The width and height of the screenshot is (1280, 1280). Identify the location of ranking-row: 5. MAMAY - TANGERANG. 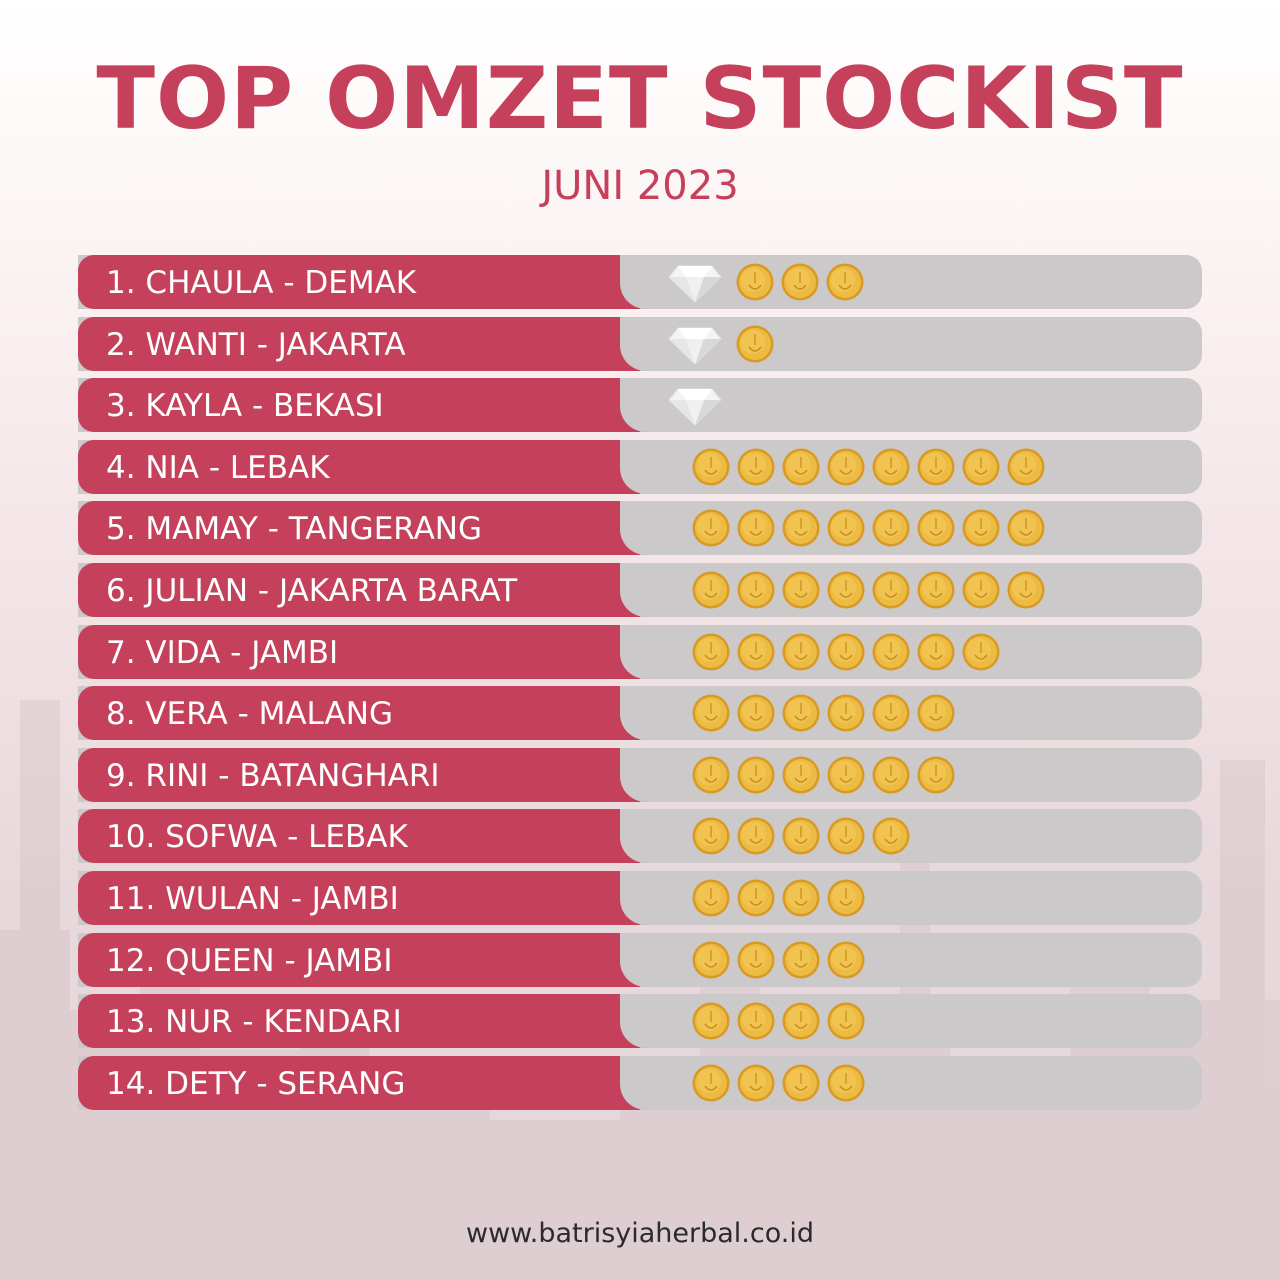
(640, 528).